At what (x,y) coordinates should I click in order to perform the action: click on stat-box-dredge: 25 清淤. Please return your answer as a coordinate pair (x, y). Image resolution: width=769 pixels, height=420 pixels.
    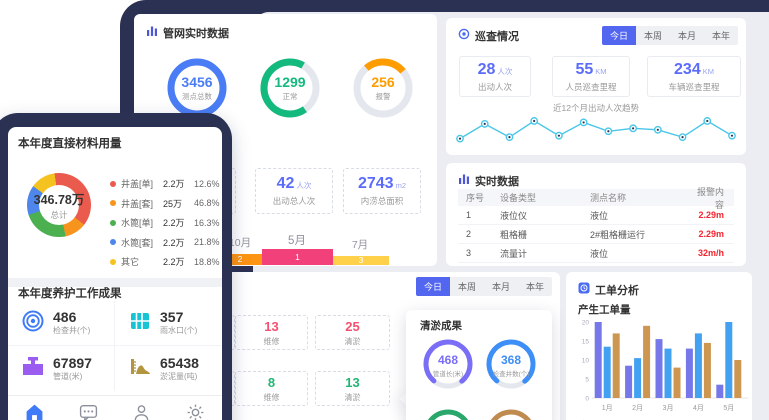
    Looking at the image, I should click on (352, 332).